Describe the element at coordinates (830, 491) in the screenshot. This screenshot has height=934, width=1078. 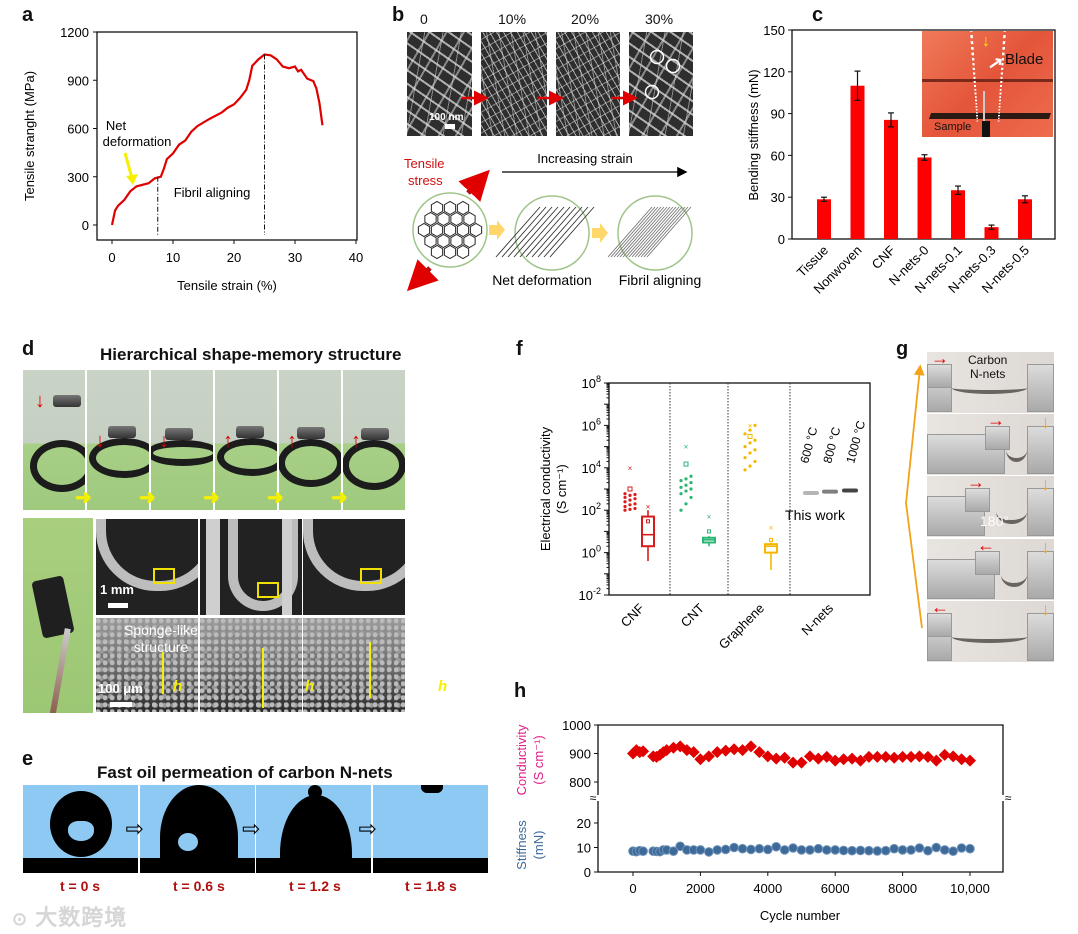
I see `this-work-marker-N-nets` at that location.